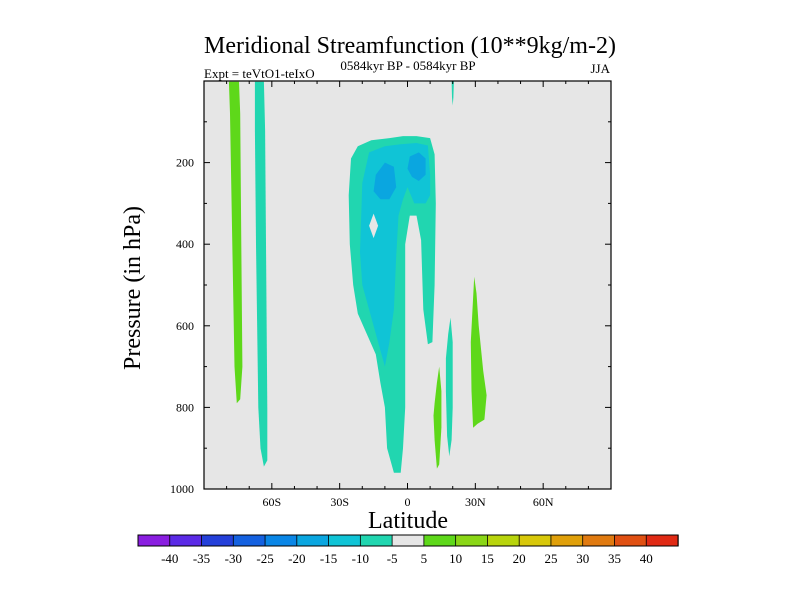 Image resolution: width=800 pixels, height=600 pixels. What do you see at coordinates (487, 558) in the screenshot?
I see `colorbar-label: 15` at bounding box center [487, 558].